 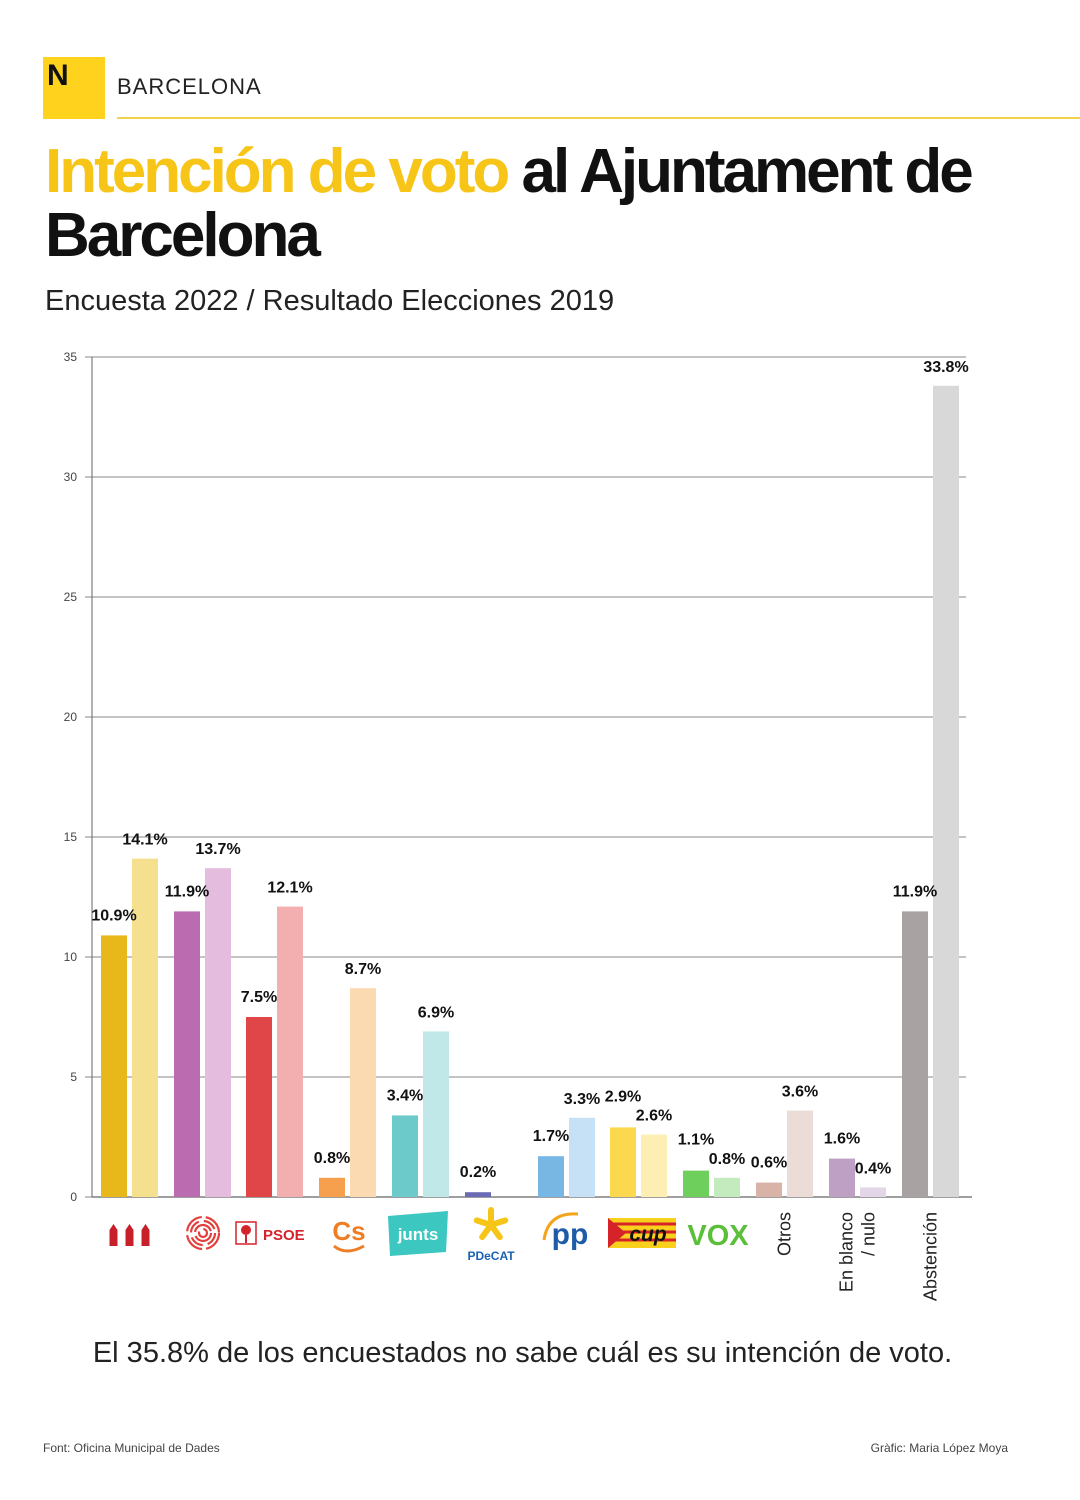 What do you see at coordinates (648, 1234) in the screenshot?
I see `cup-logo-text: cup` at bounding box center [648, 1234].